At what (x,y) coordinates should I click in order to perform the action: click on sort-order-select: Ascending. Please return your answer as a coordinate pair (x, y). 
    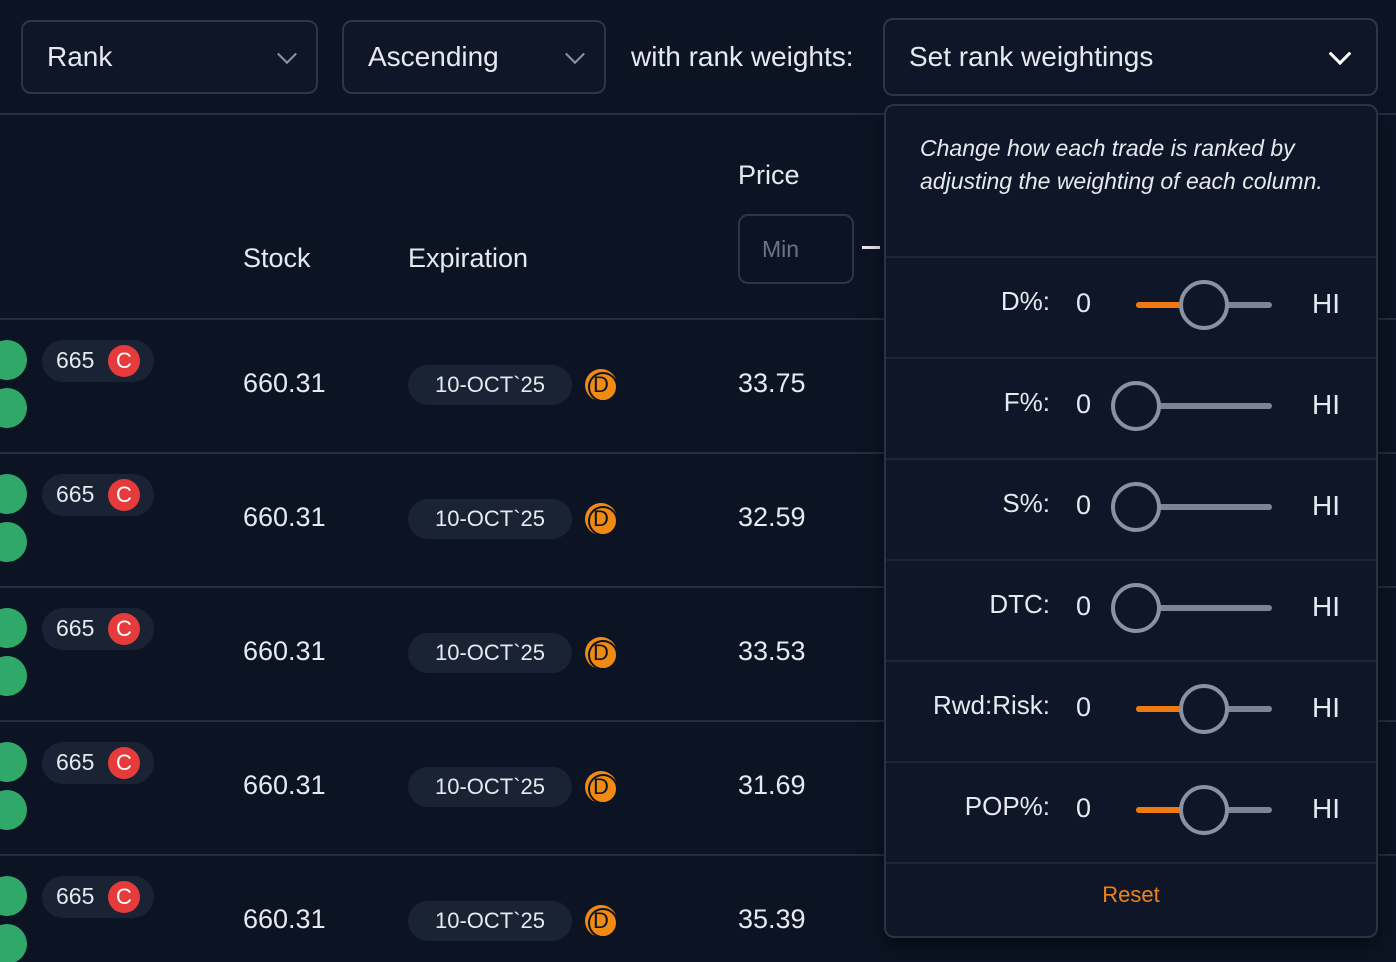
    Looking at the image, I should click on (474, 57).